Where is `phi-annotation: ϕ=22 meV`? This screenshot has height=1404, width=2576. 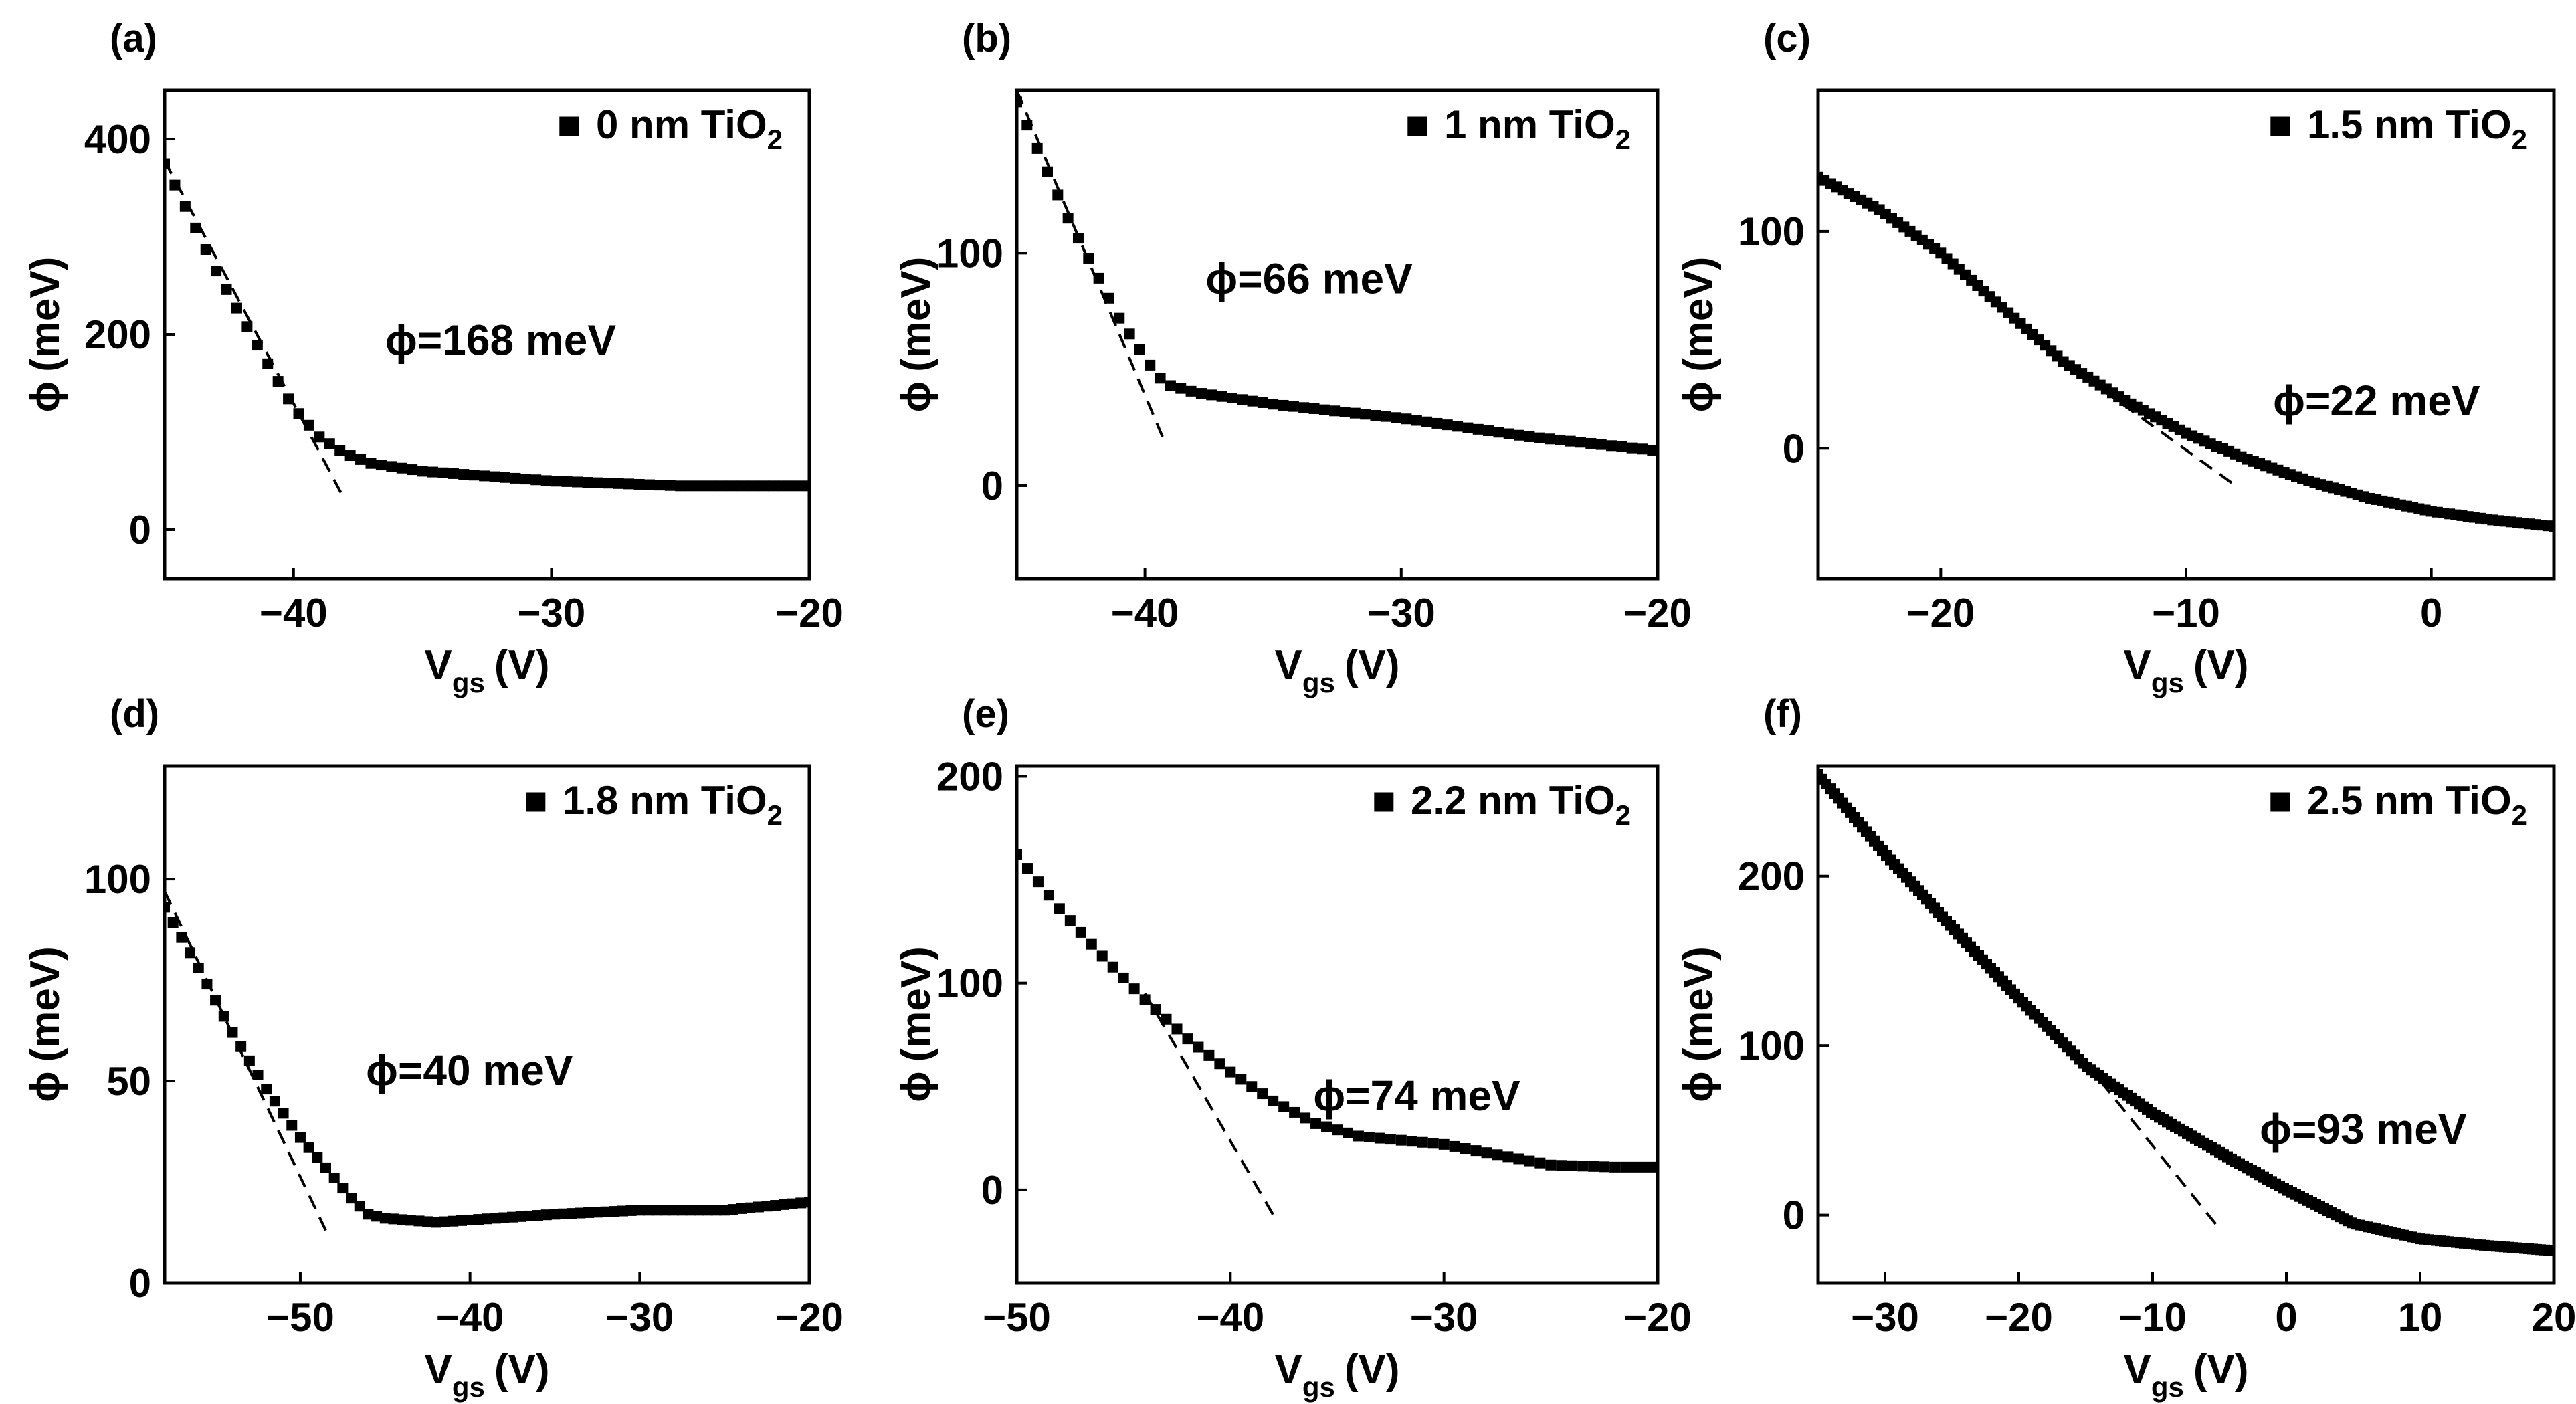 phi-annotation: ϕ=22 meV is located at coordinates (2376, 401).